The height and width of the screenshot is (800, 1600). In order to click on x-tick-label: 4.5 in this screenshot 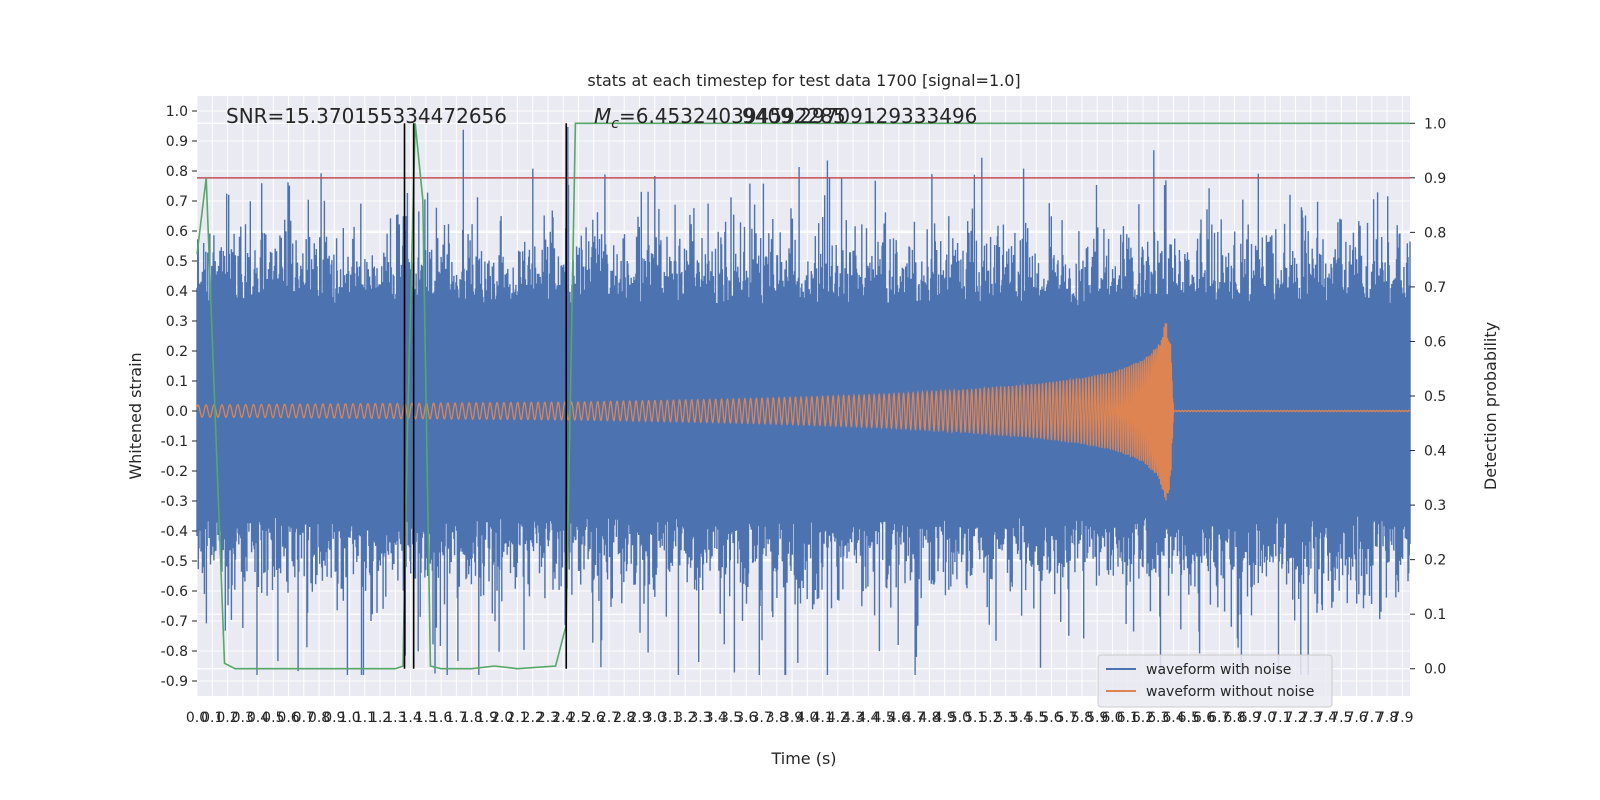, I will do `click(883, 718)`.